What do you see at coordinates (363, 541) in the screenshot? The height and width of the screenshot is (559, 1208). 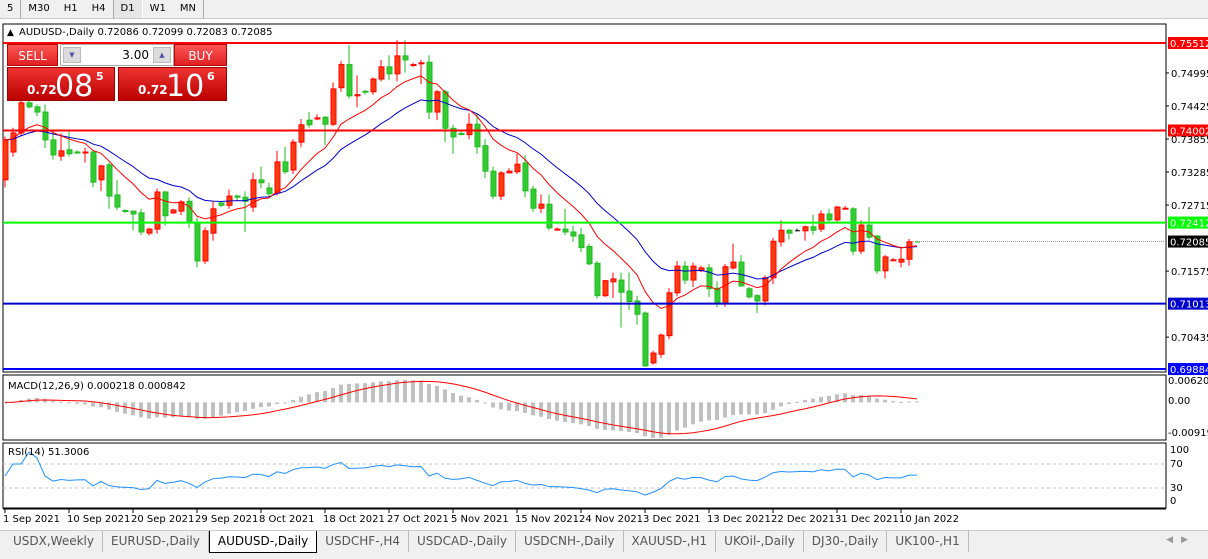 I see `chart-tab: USDCHF-,H4` at bounding box center [363, 541].